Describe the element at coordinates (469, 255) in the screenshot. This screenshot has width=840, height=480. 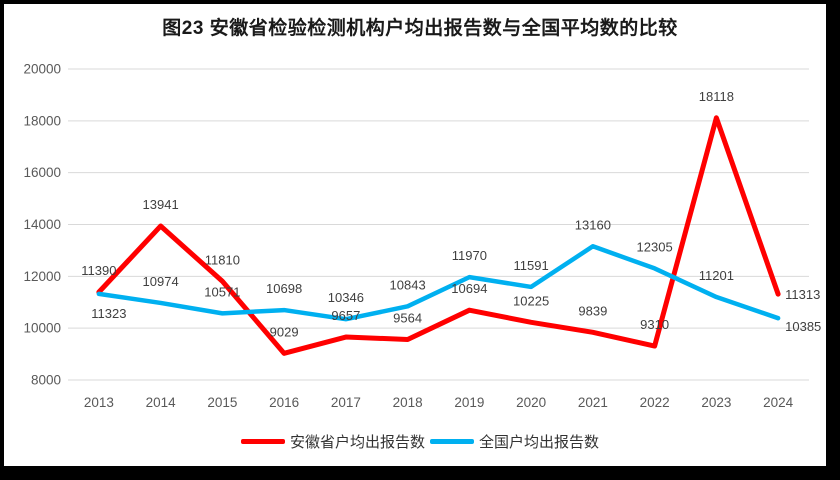
I see `data-label: 11970` at that location.